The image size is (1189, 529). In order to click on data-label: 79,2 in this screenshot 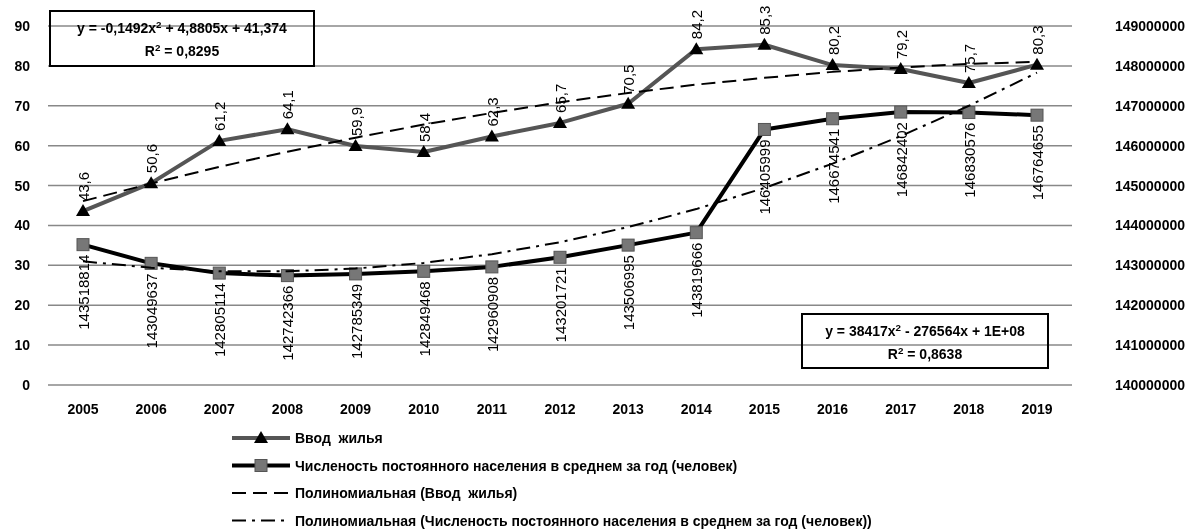, I will do `click(901, 44)`.